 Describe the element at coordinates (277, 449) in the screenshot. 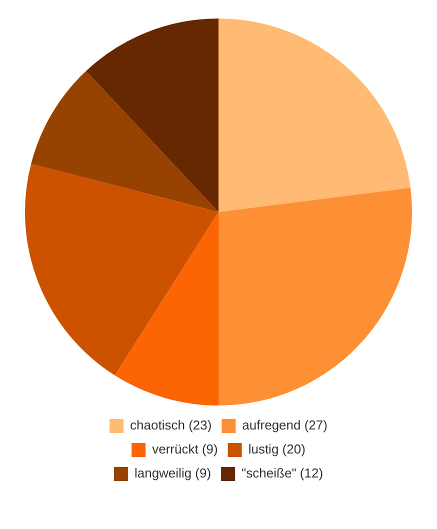

I see `legend-label: lustig (20)` at that location.